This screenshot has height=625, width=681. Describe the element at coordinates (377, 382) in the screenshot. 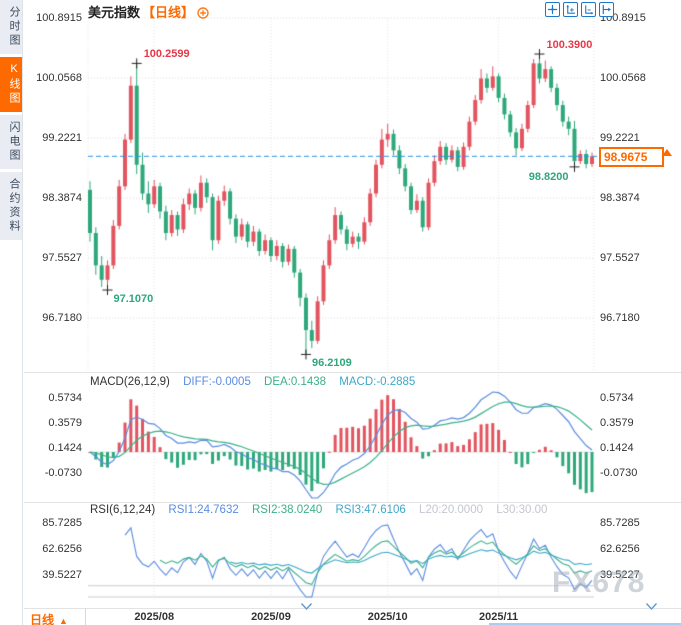

I see `macd-macd-value: MACD:-0.2885` at that location.